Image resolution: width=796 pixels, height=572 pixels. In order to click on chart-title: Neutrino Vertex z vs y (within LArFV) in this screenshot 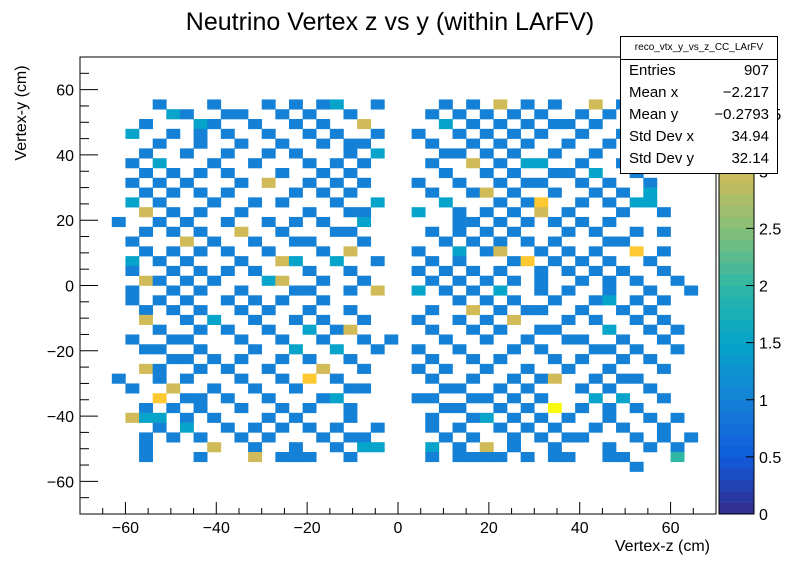, I will do `click(390, 22)`.